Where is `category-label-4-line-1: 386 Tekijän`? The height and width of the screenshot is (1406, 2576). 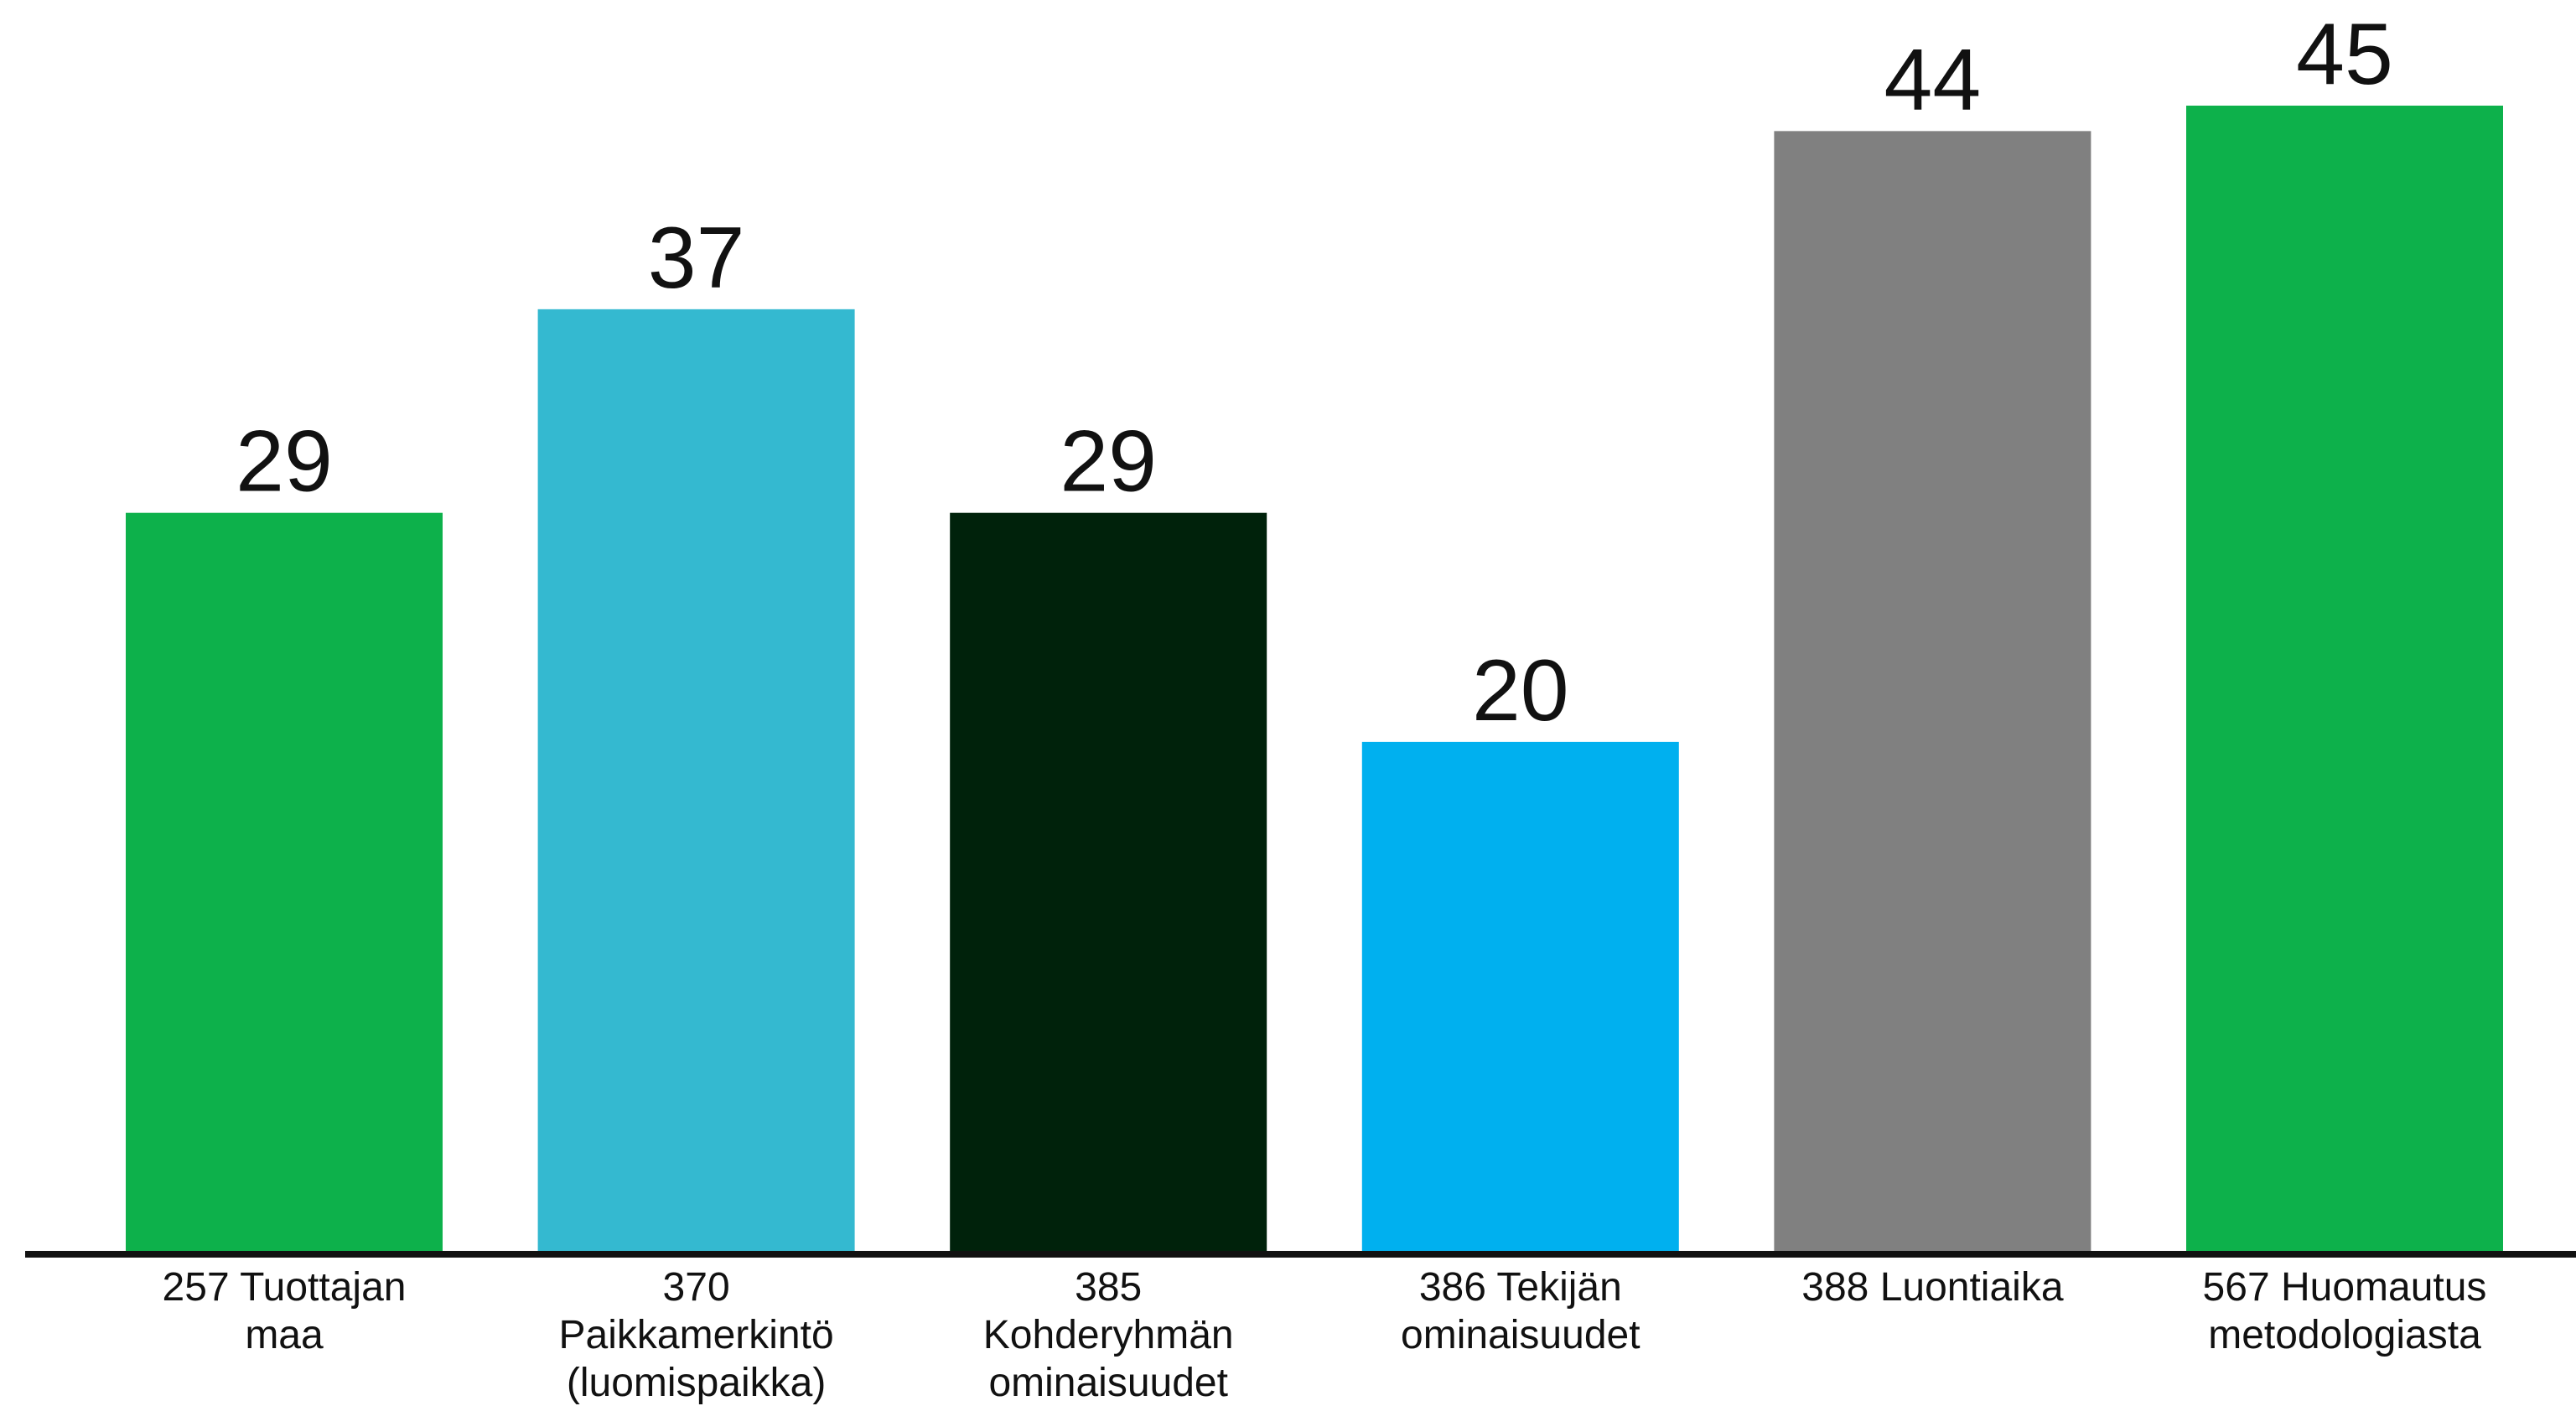
category-label-4-line-1: 386 Tekijän is located at coordinates (1520, 1288).